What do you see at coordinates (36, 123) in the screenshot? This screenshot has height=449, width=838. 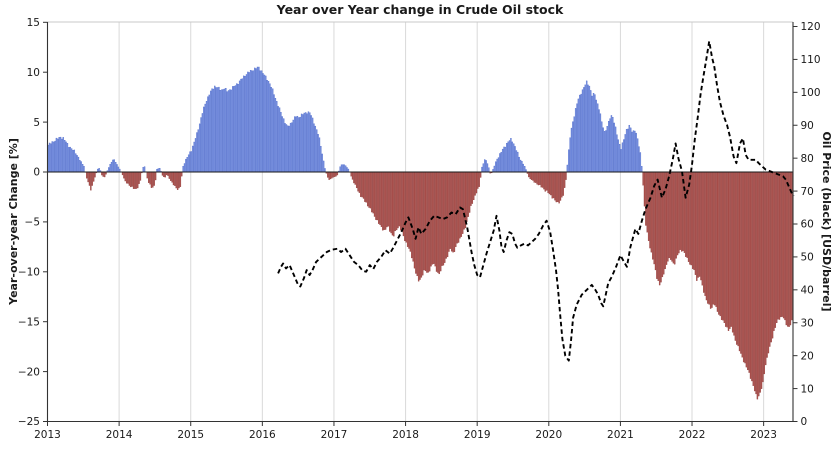 I see `left-tick-label: 5` at bounding box center [36, 123].